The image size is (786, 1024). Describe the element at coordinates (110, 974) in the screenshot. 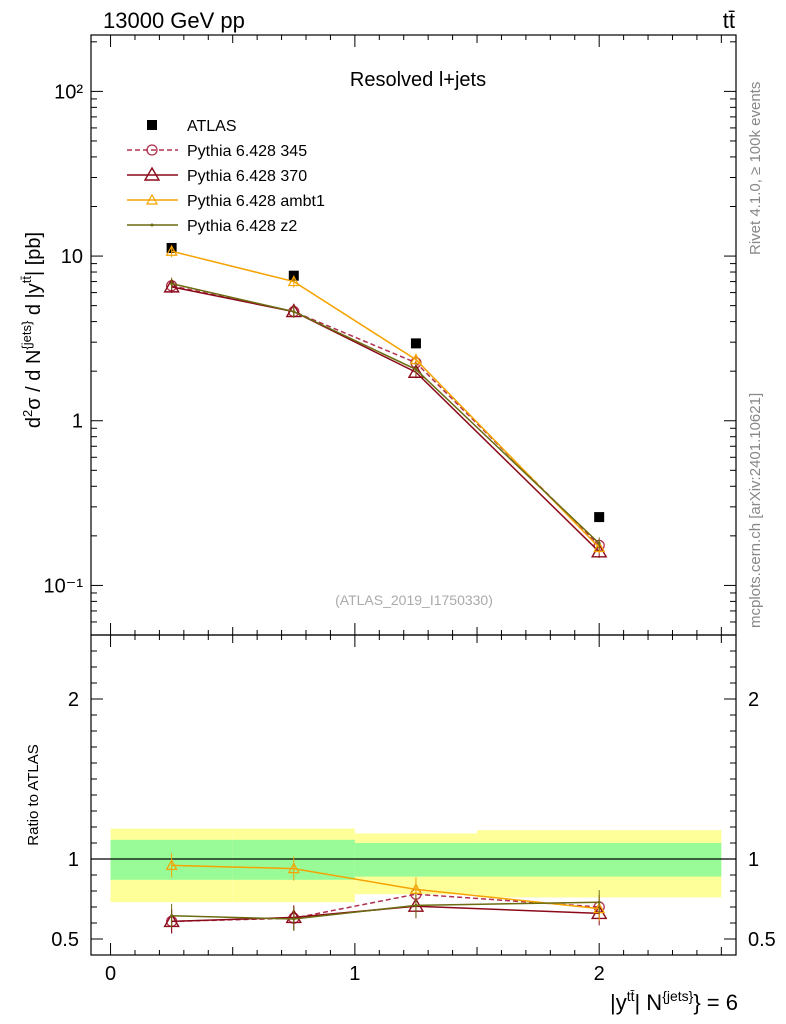

I see `x-tick-label: 0` at that location.